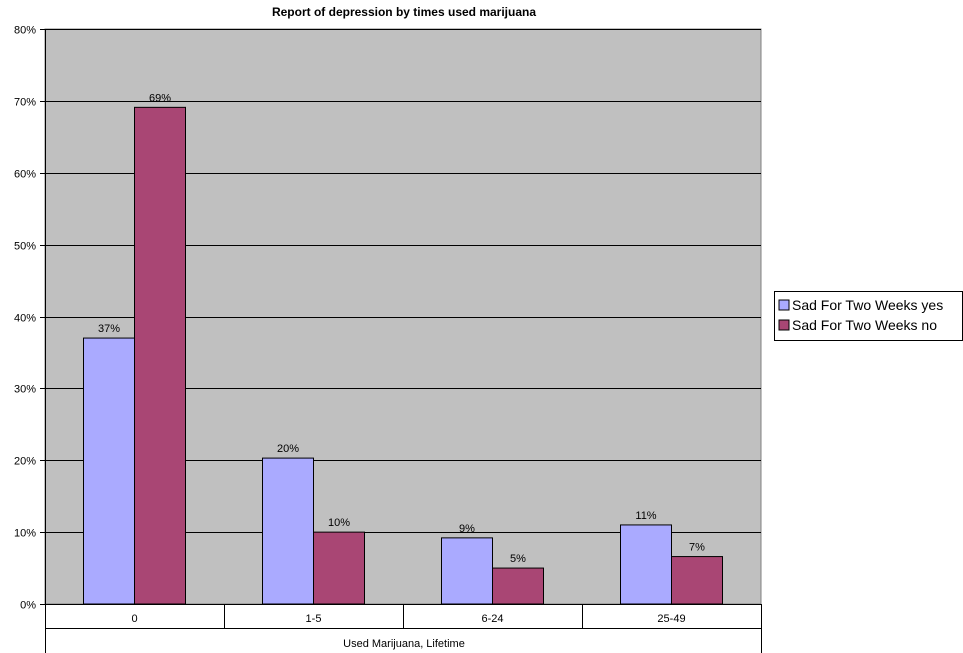 This screenshot has width=963, height=653. What do you see at coordinates (28, 606) in the screenshot?
I see `y-tick-label: 0%` at bounding box center [28, 606].